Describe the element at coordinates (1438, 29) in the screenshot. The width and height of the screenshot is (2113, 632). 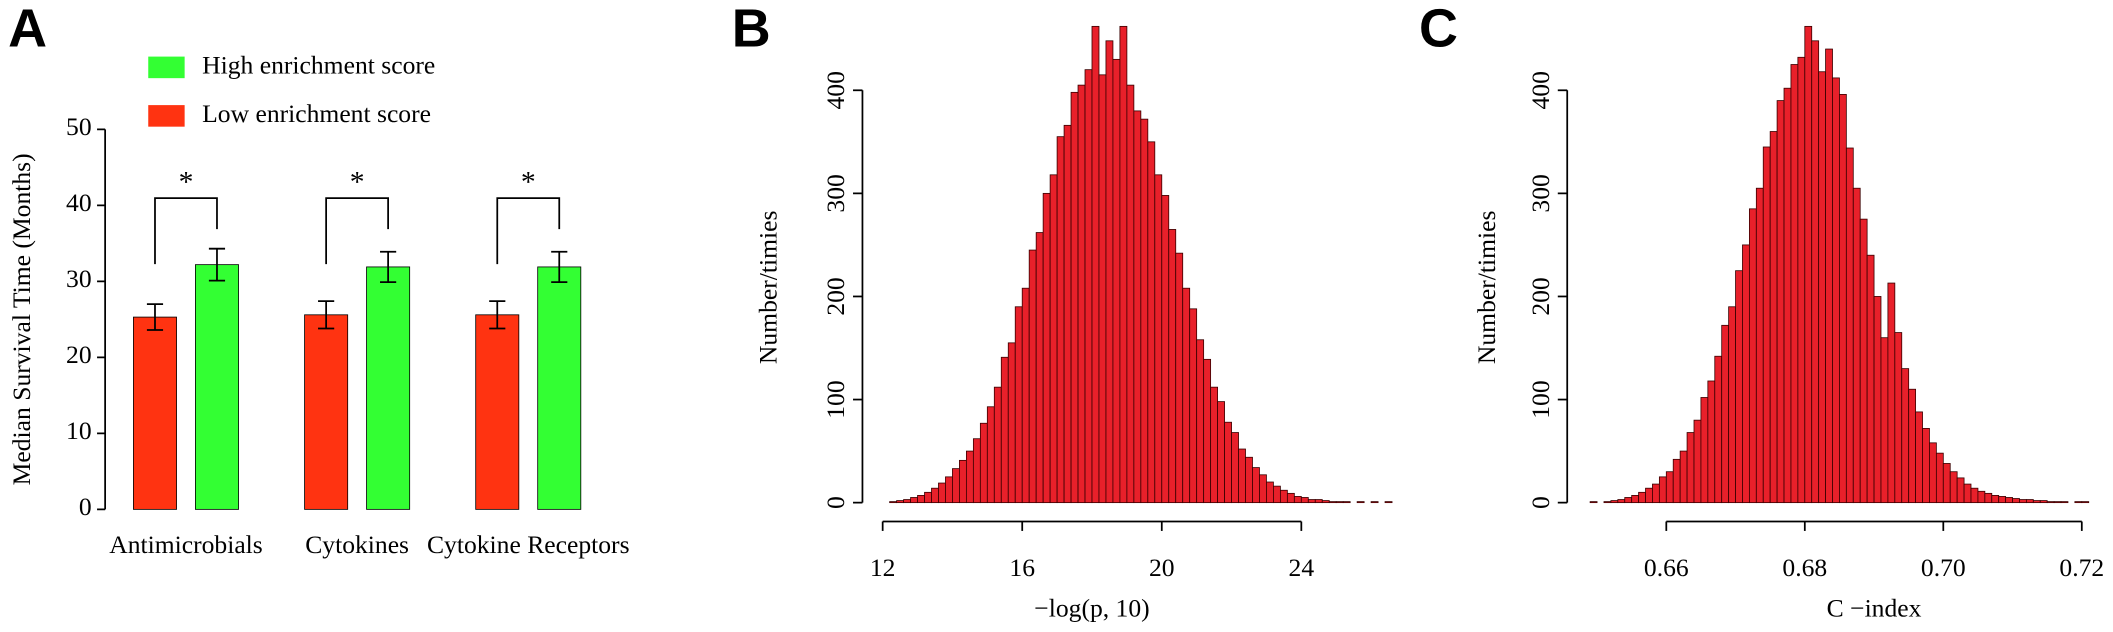
I see `panel-letter: C` at that location.